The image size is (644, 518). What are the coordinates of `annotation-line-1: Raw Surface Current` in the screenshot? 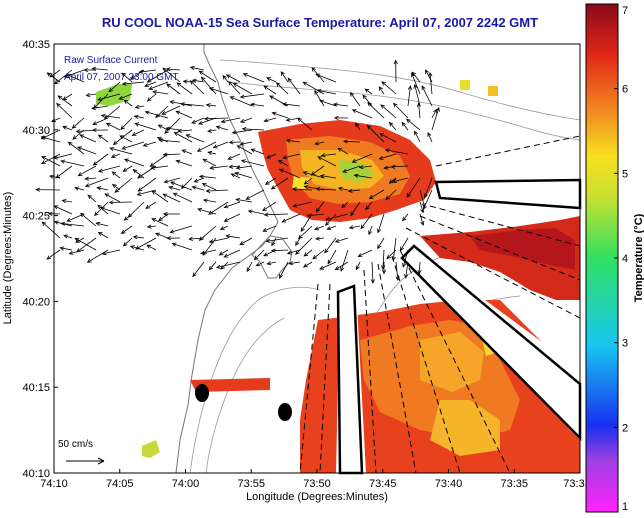 It's located at (111, 60).